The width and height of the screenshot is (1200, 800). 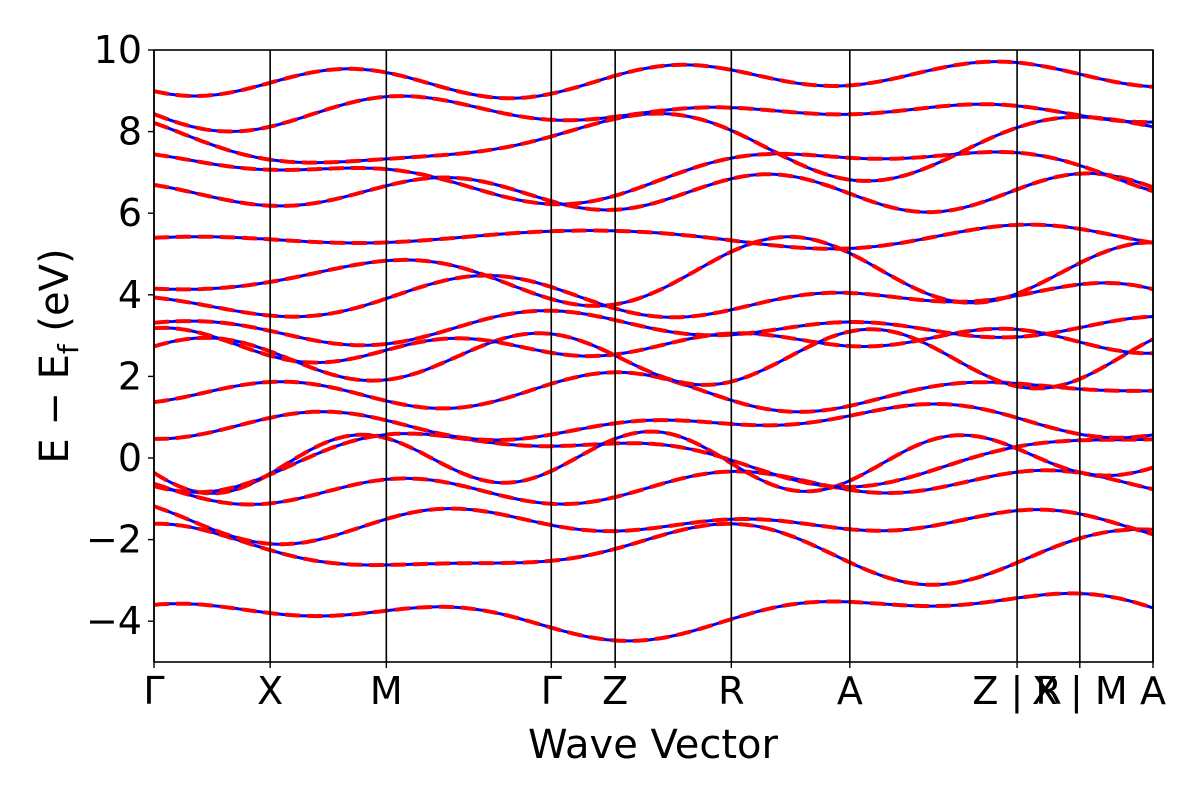 What do you see at coordinates (1016, 691) in the screenshot?
I see `x-tick-label: Z | R` at bounding box center [1016, 691].